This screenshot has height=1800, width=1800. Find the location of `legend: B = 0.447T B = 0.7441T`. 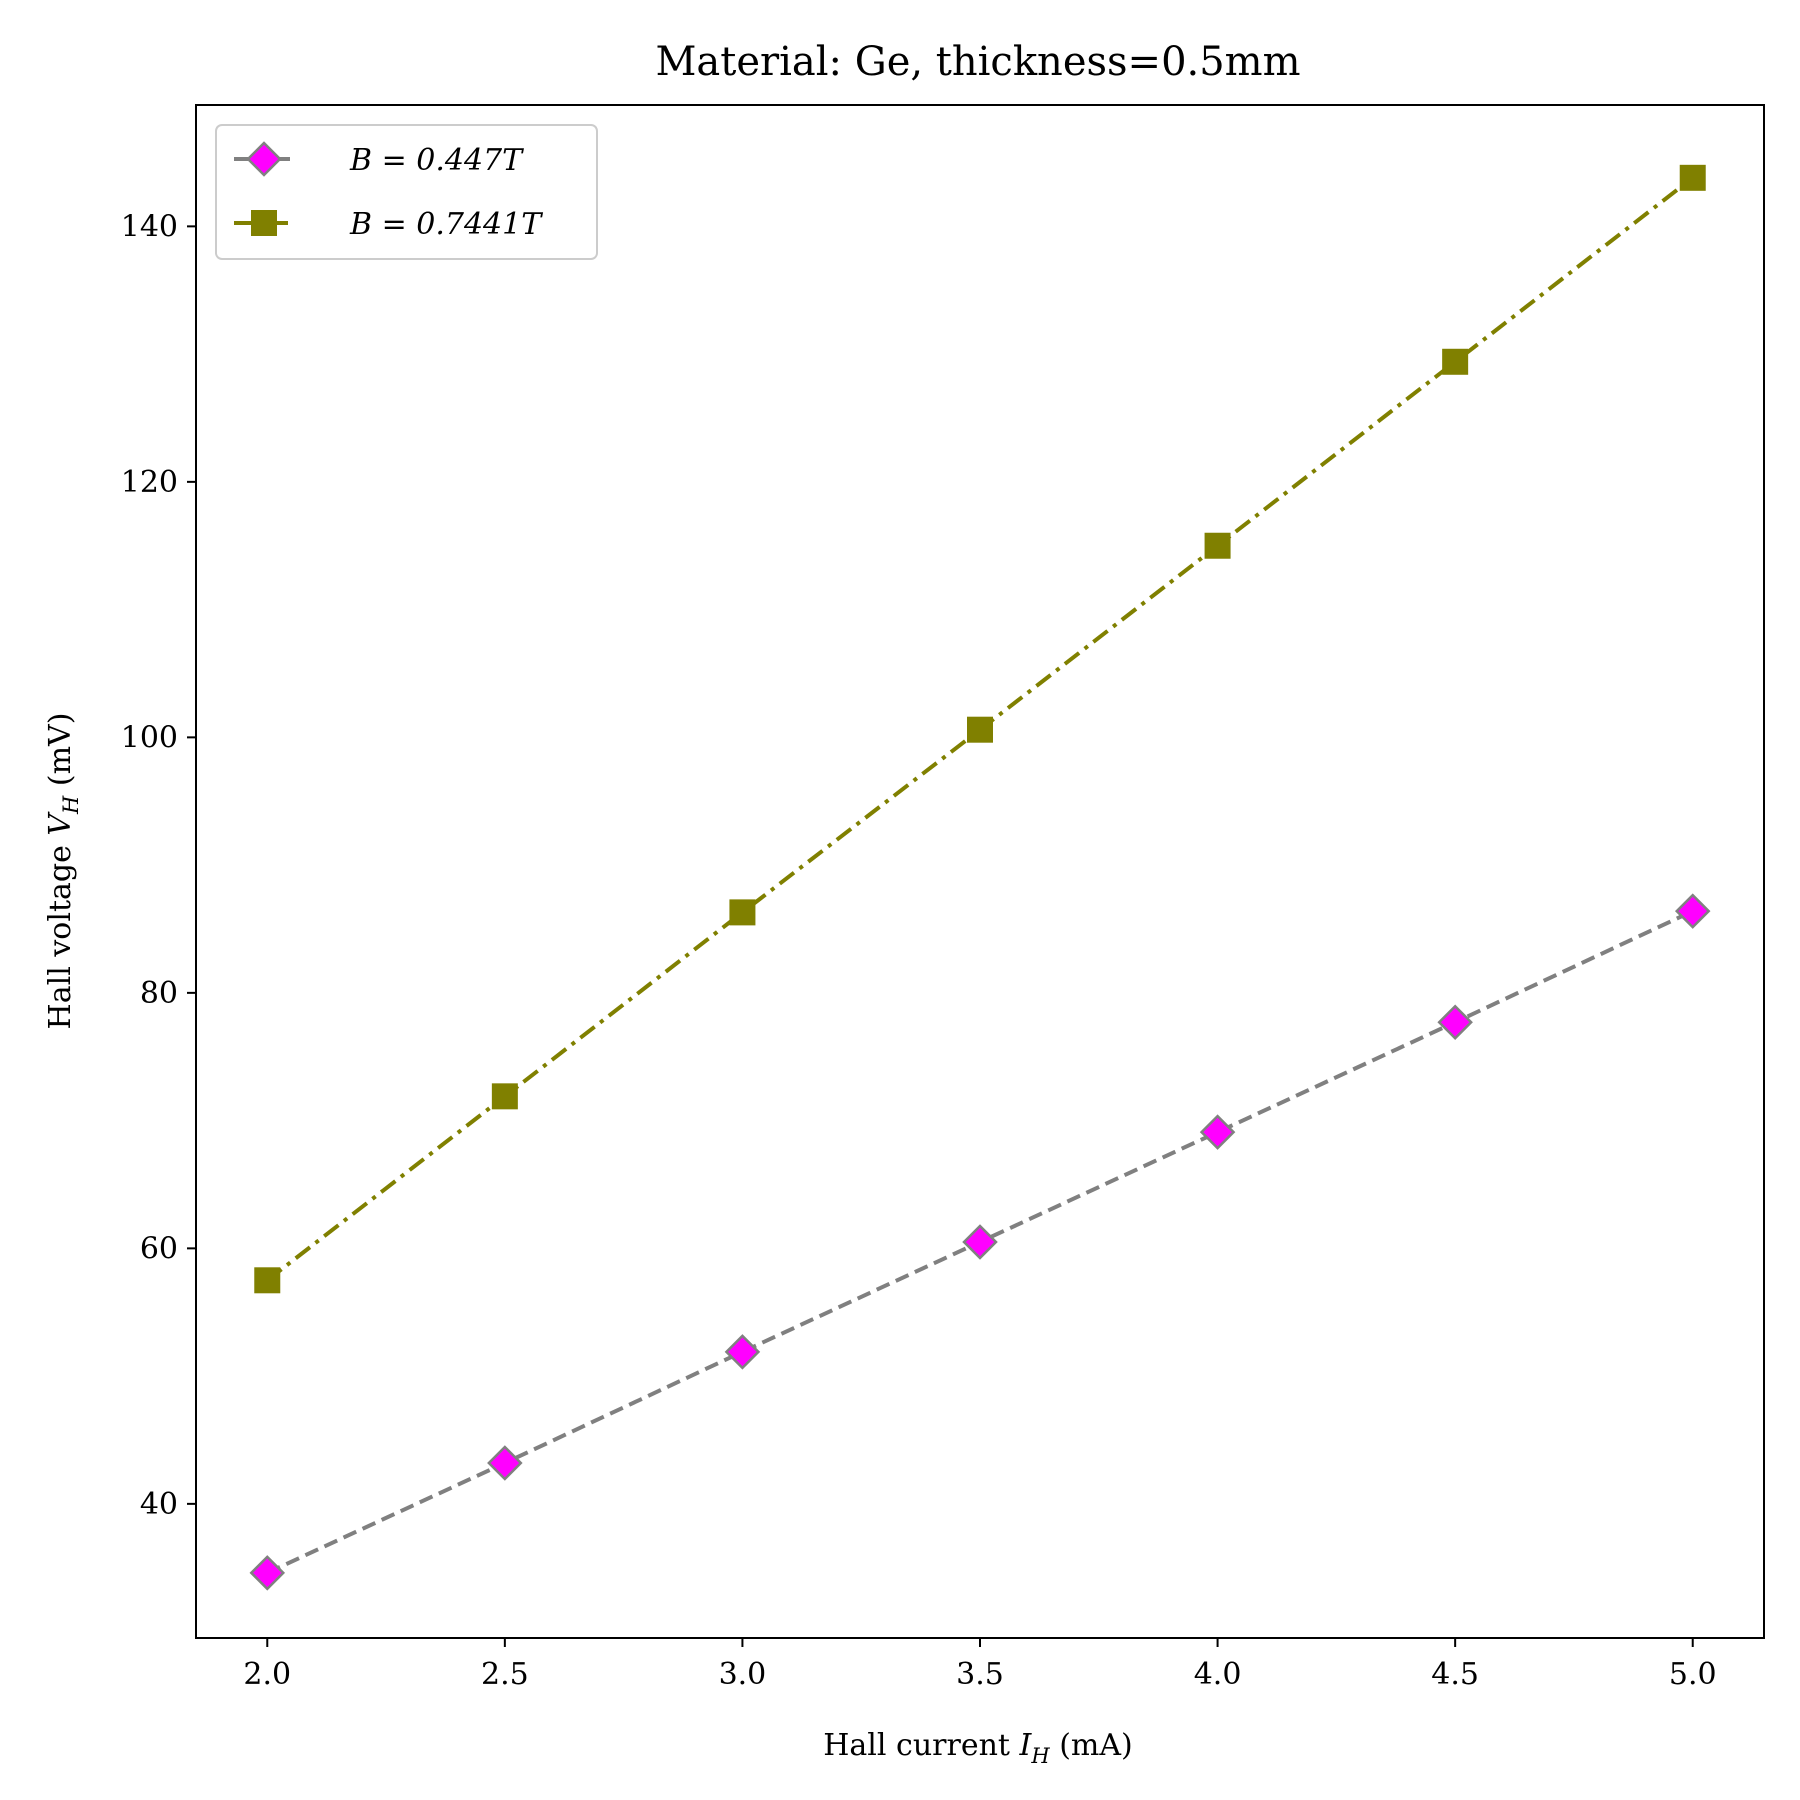

legend: B = 0.447T B = 0.7441T is located at coordinates (406, 192).